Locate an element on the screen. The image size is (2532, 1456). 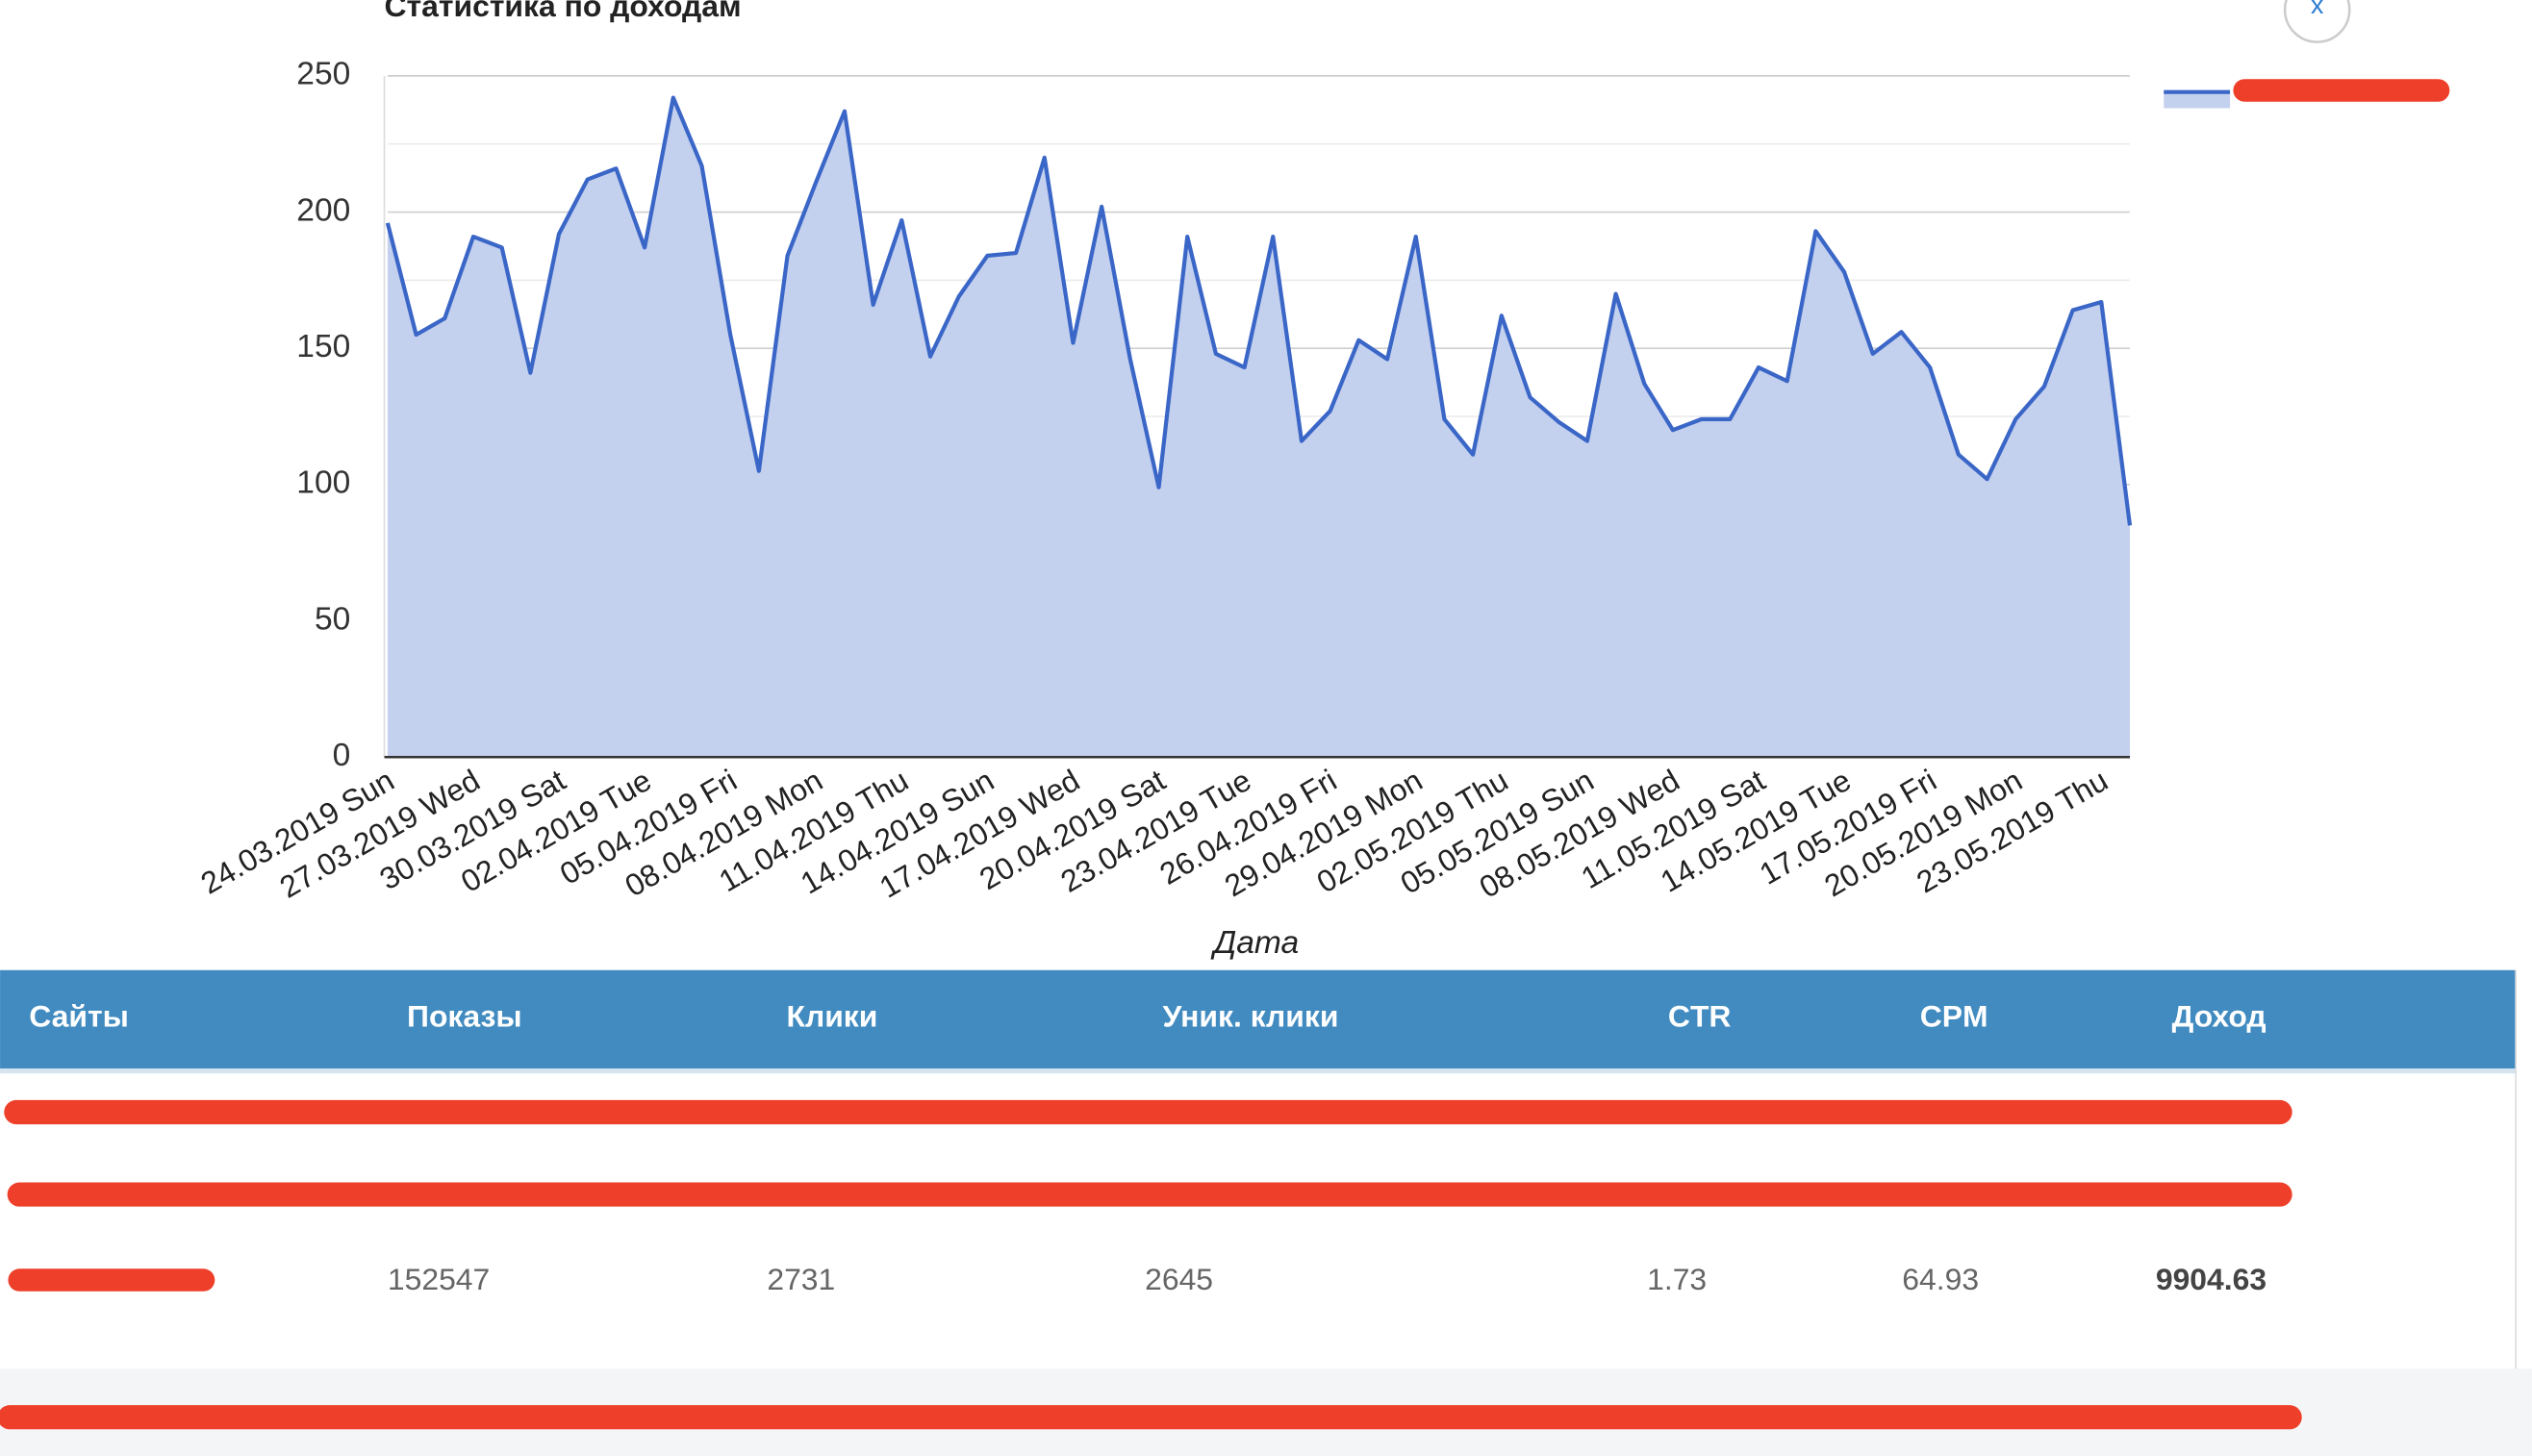
table-cell: 1.73 is located at coordinates (1677, 1279).